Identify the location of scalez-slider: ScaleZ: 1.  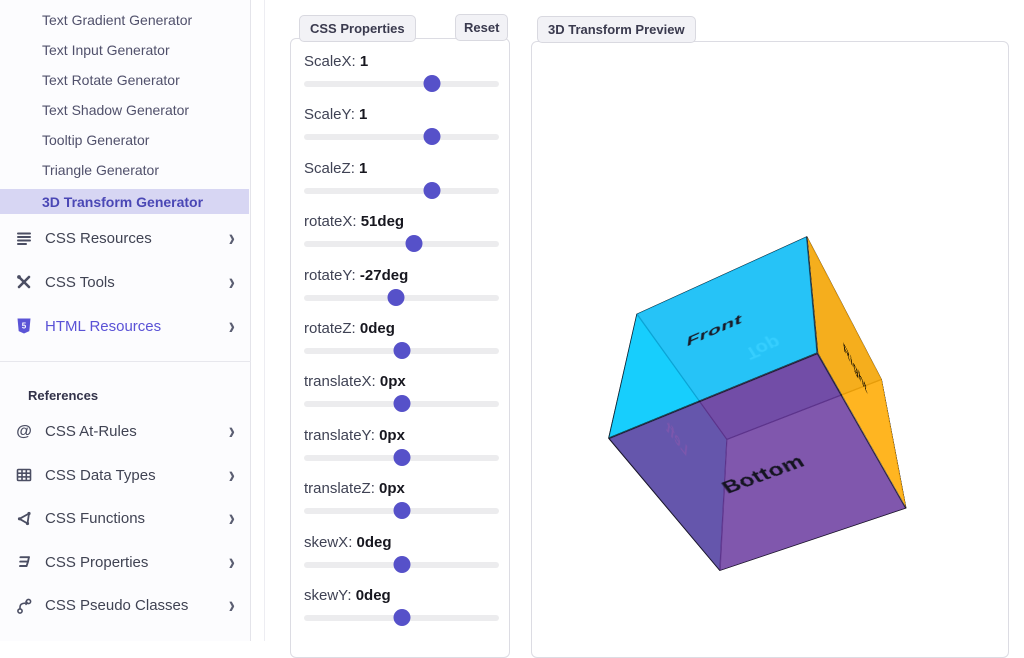
(401, 185).